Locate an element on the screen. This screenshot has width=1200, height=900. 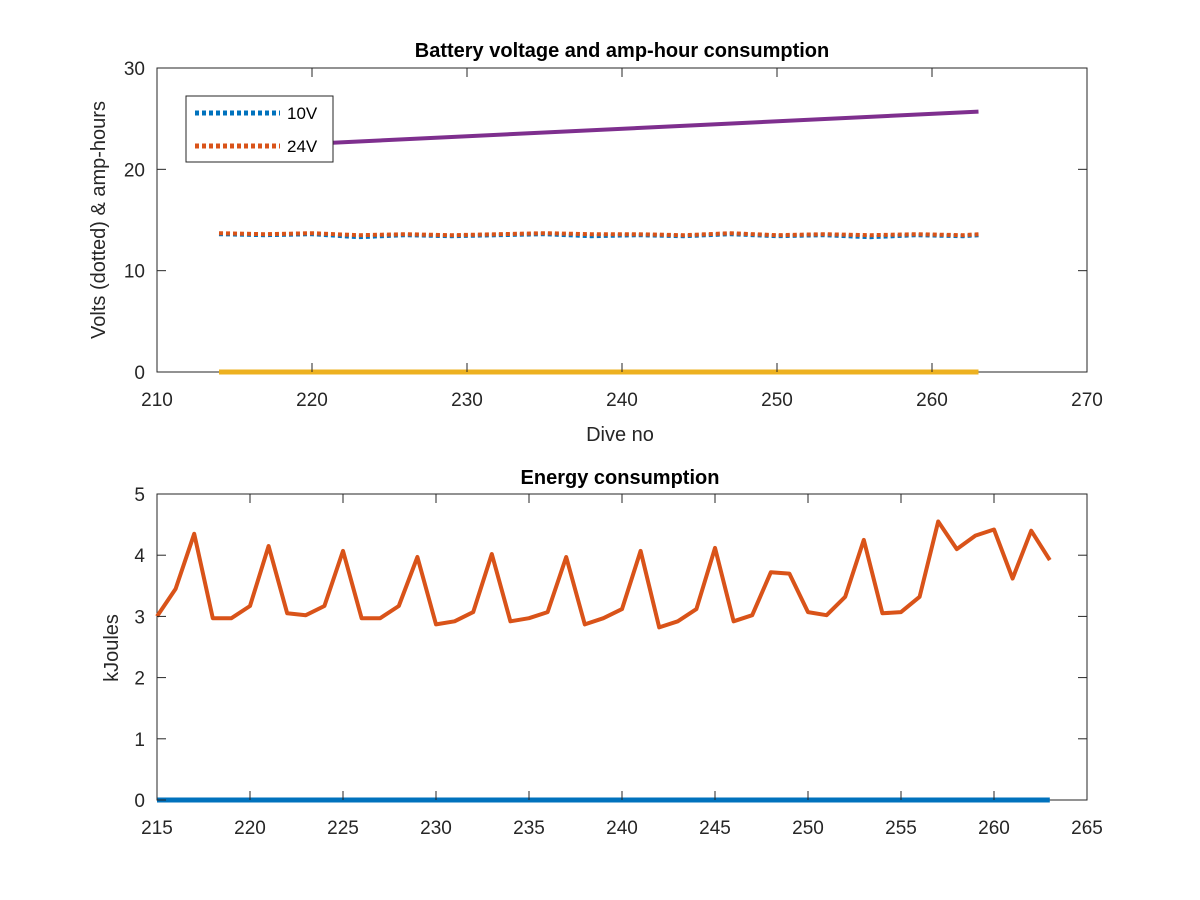
bottom-x-tick-label: 260 is located at coordinates (994, 828).